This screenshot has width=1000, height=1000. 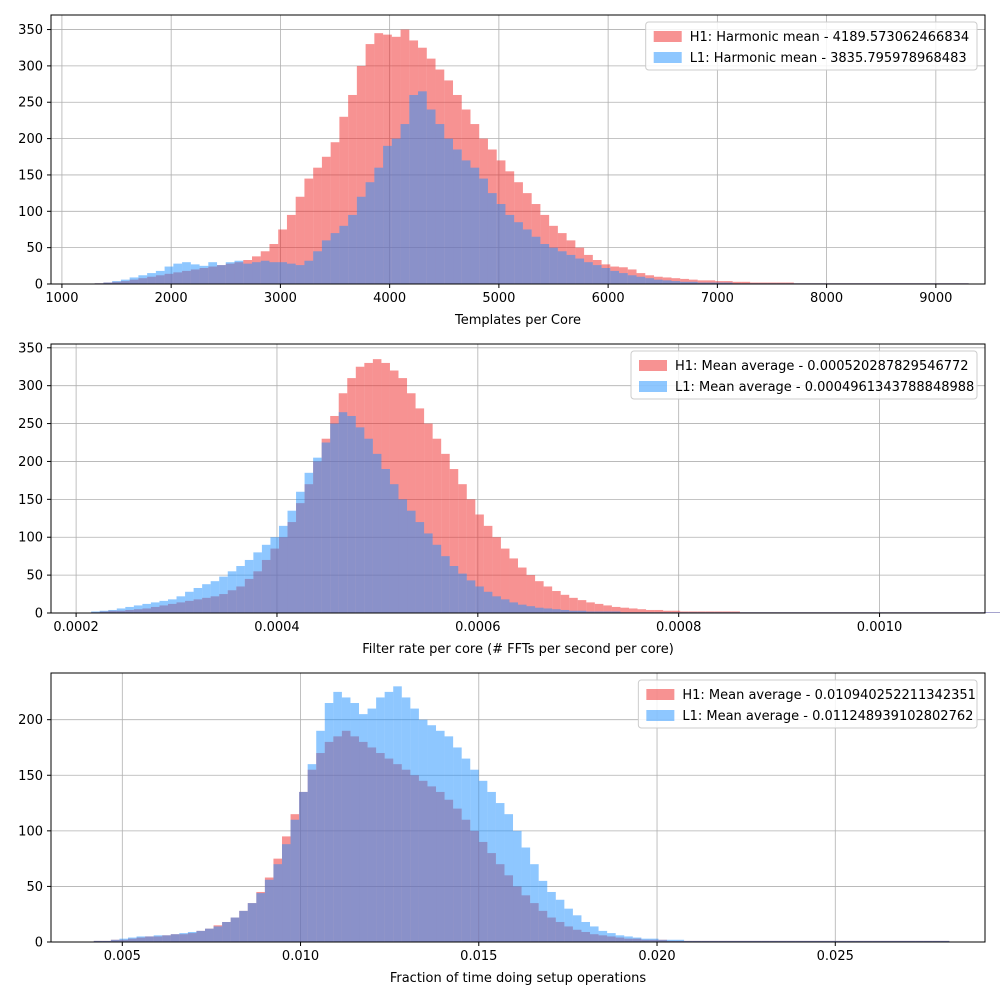 What do you see at coordinates (39, 285) in the screenshot?
I see `y-tick-label: 0` at bounding box center [39, 285].